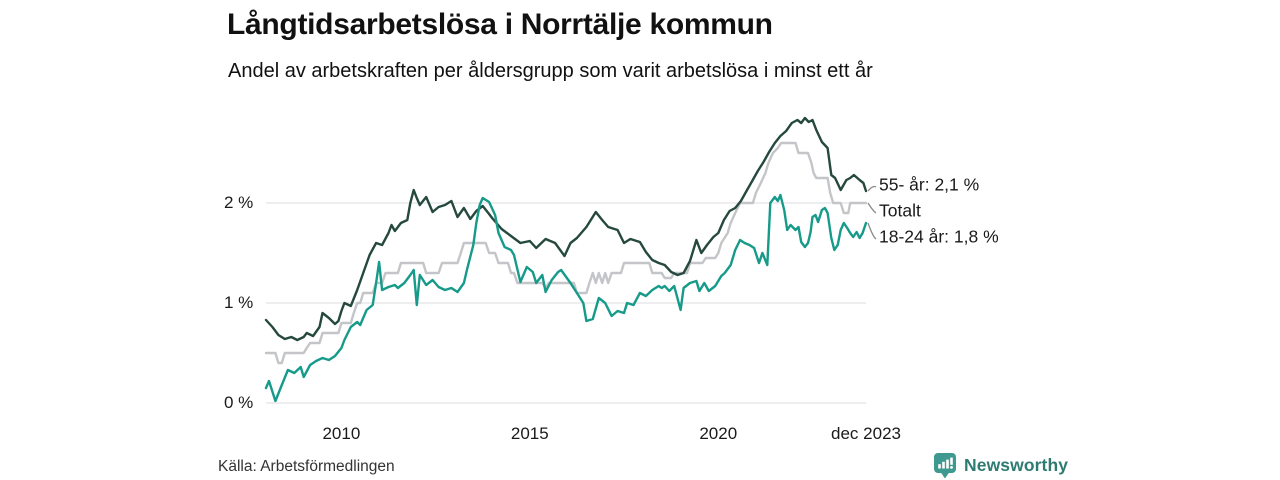 The image size is (1280, 480). I want to click on newsworthy-logo: Newsworthy, so click(1000, 465).